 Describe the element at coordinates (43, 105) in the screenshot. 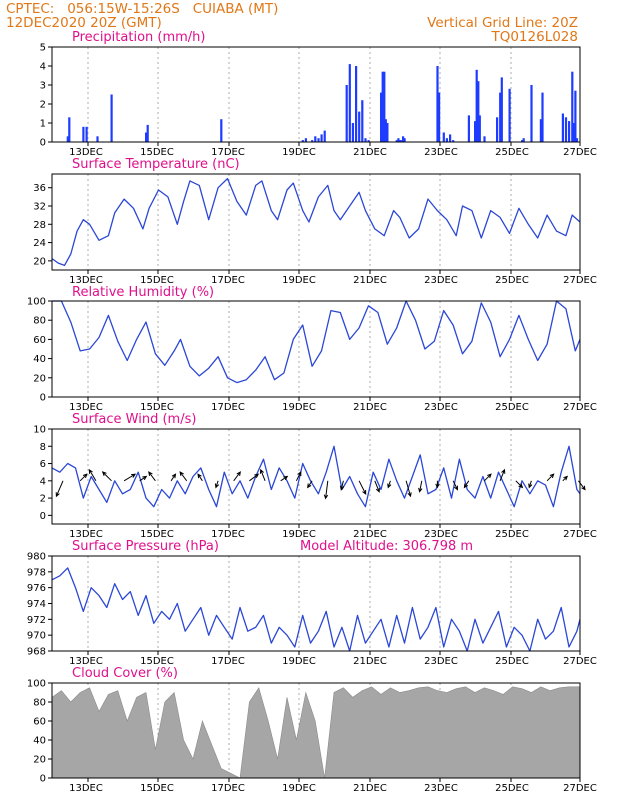

I see `y-tick-label: 2` at that location.